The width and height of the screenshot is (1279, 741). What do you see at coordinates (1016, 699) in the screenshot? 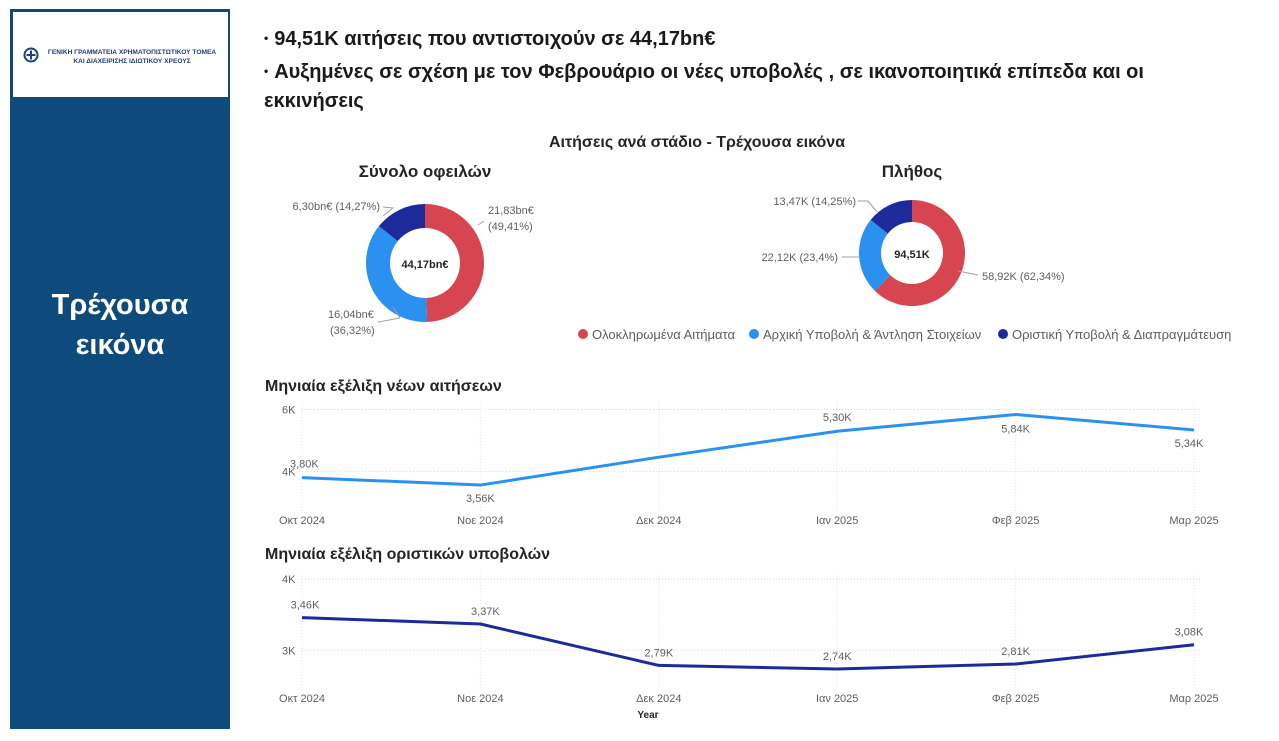
I see `line-final-xtick-label: Φεβ 2025` at bounding box center [1016, 699].